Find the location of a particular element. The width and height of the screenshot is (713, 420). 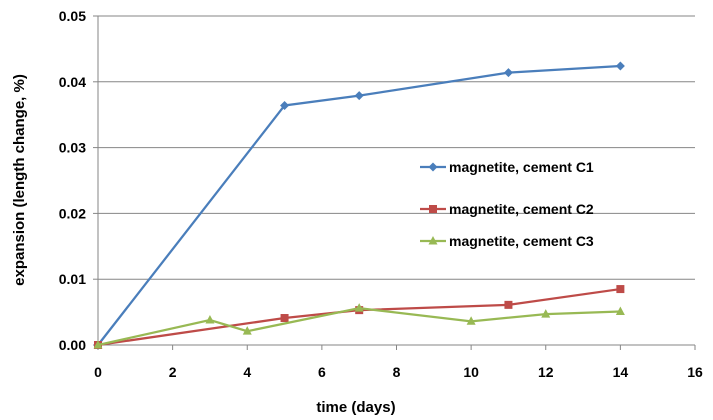

y-tick-label: 0.03 is located at coordinates (72, 148).